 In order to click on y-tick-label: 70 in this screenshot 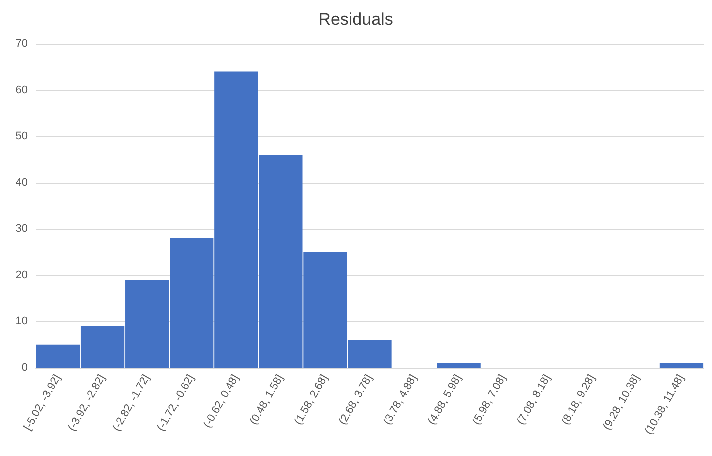, I will do `click(22, 44)`.